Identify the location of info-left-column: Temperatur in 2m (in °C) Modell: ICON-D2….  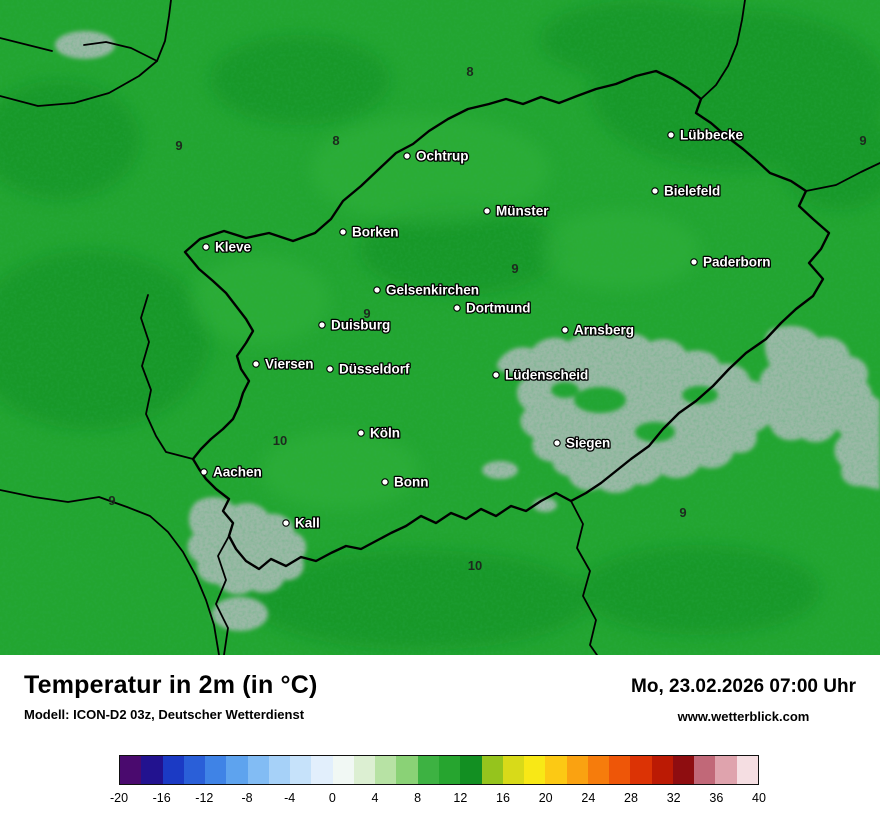
(171, 696).